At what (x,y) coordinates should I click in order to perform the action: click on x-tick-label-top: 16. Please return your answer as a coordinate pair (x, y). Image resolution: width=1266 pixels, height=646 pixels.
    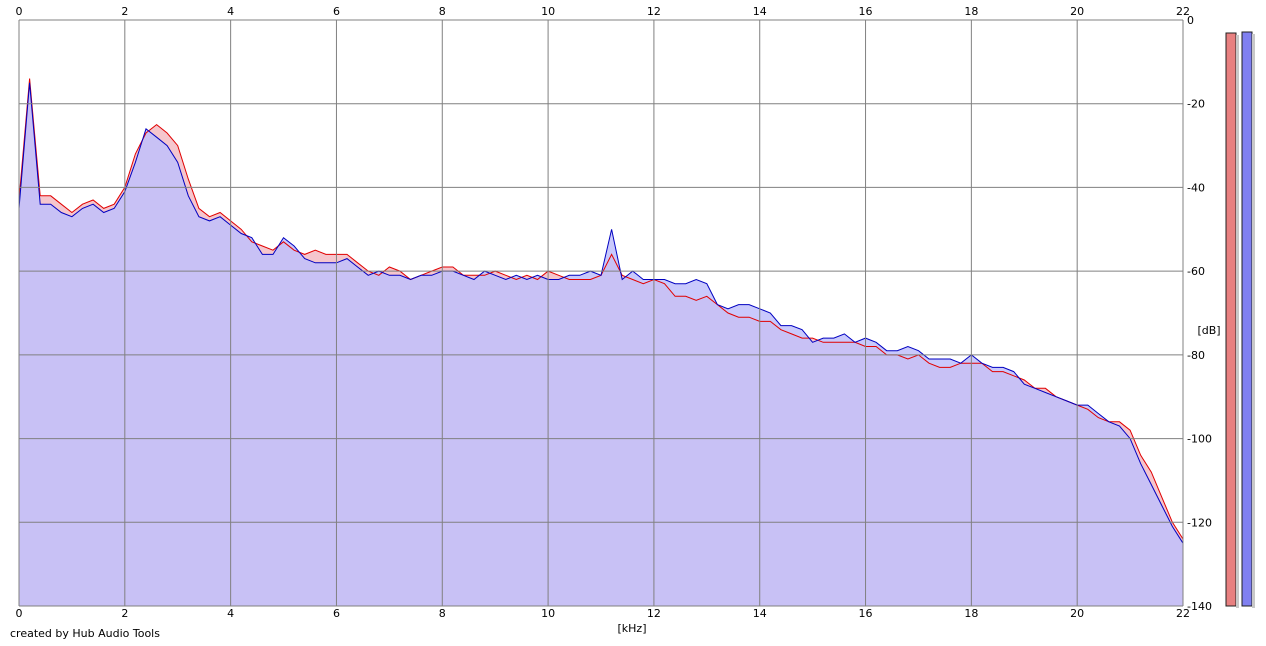
    Looking at the image, I should click on (866, 11).